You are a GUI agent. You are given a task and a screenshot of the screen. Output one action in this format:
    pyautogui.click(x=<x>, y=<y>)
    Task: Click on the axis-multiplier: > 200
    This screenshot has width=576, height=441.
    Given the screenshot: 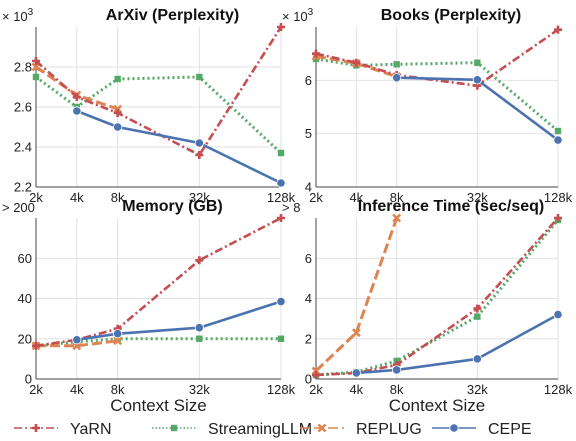 What is the action you would take?
    pyautogui.click(x=18, y=207)
    